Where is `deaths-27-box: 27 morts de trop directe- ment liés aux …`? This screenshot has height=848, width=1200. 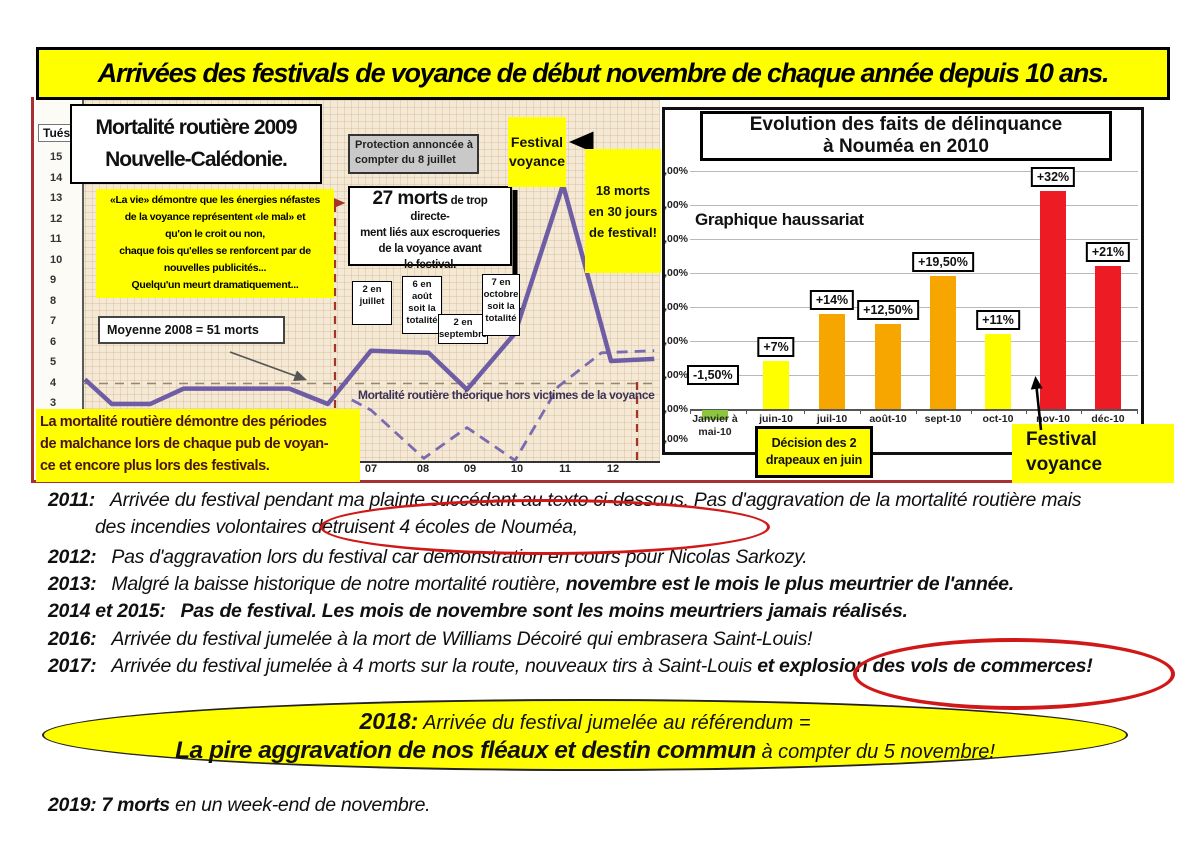 deaths-27-box: 27 morts de trop directe- ment liés aux … is located at coordinates (430, 228).